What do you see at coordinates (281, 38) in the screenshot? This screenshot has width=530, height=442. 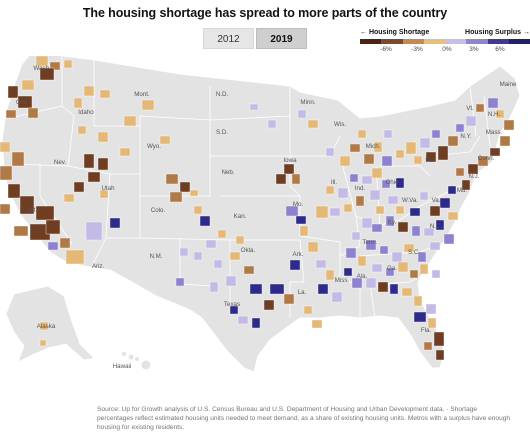 I see `year-2019-button: 2019` at bounding box center [281, 38].